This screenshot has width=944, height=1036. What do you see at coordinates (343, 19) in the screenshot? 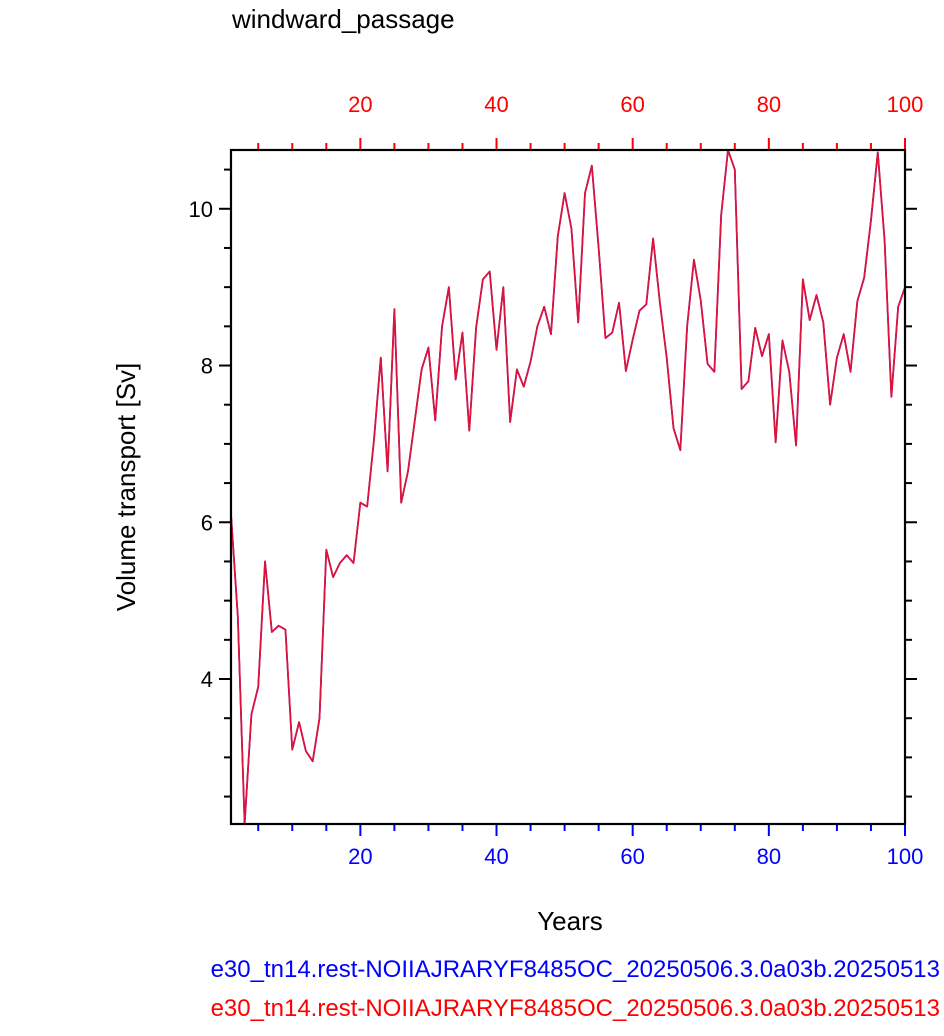
I see `chart-title: windward_passage` at bounding box center [343, 19].